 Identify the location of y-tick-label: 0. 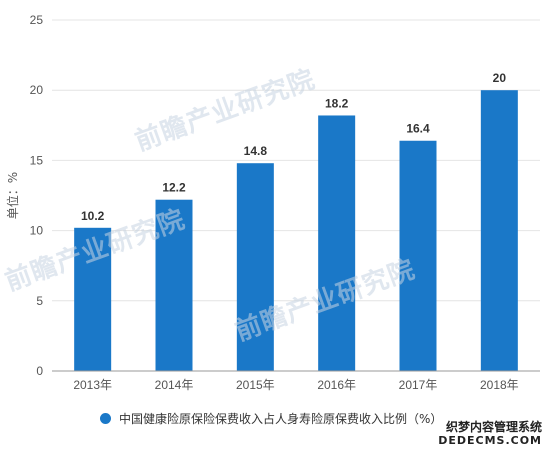
(39, 371).